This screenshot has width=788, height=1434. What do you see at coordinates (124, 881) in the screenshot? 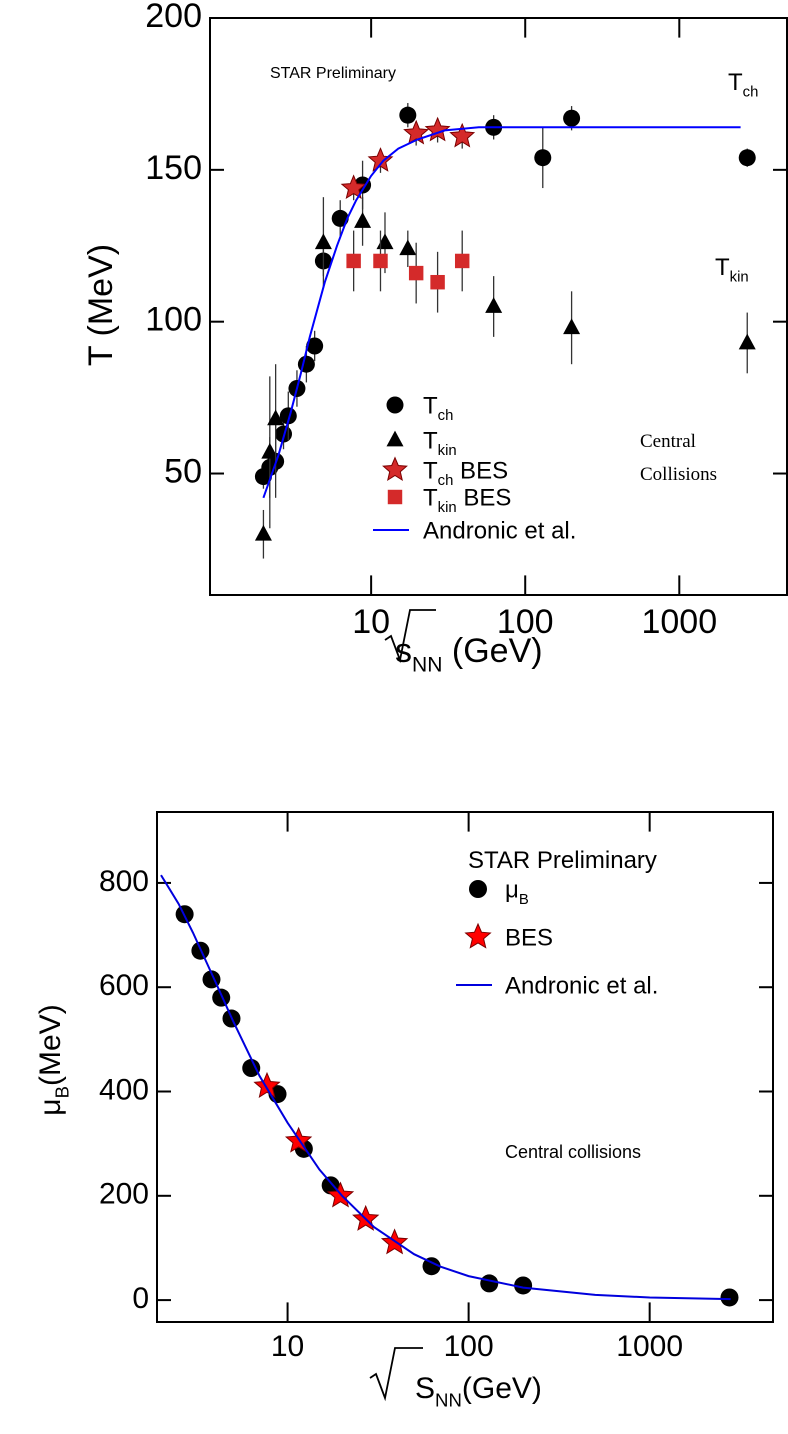
I see `y-tick-label: 800` at bounding box center [124, 881].